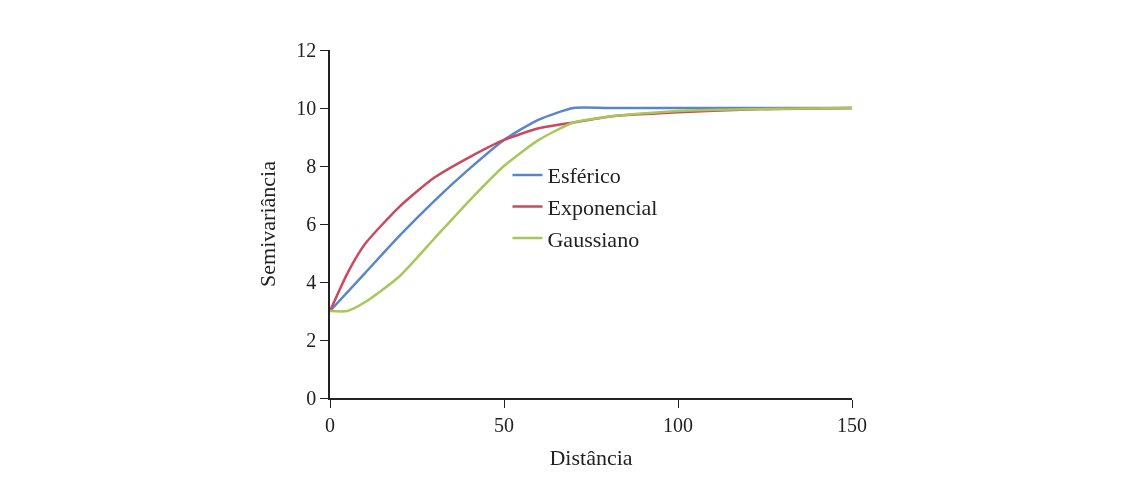  Describe the element at coordinates (306, 108) in the screenshot. I see `y-tick-label: 10` at that location.